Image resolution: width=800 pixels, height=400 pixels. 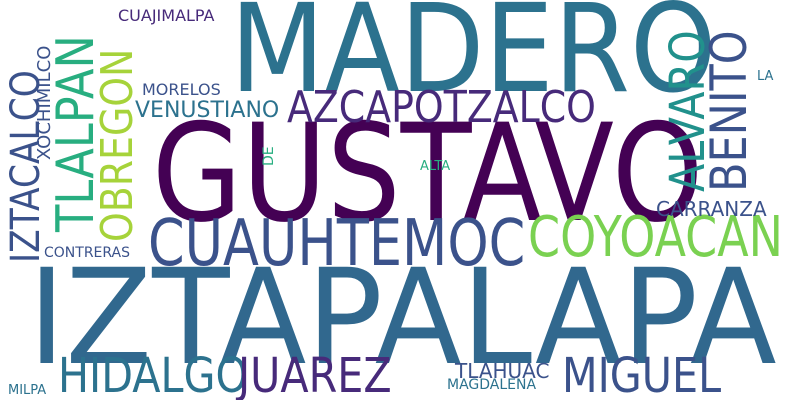 I want to click on word-alta: ALTA, so click(x=435, y=166).